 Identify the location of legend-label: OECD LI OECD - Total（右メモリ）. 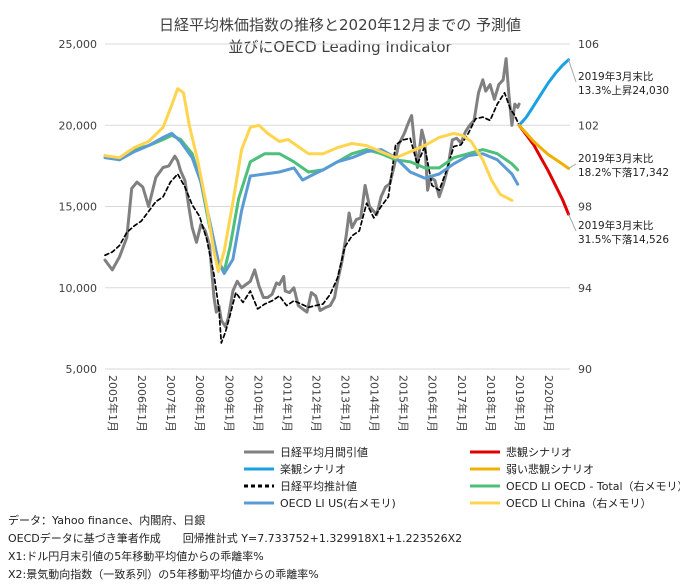
(593, 486).